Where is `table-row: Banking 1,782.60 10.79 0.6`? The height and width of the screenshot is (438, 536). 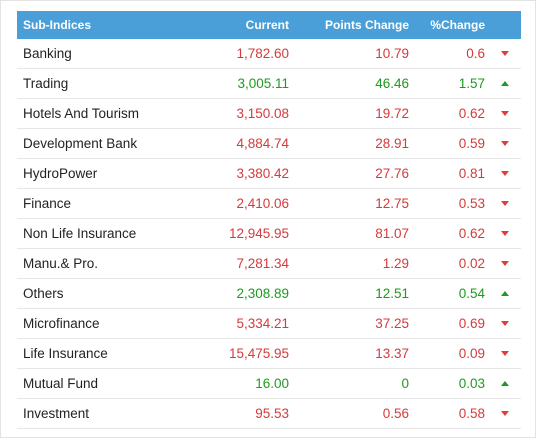
table-row: Banking 1,782.60 10.79 0.6 is located at coordinates (269, 54).